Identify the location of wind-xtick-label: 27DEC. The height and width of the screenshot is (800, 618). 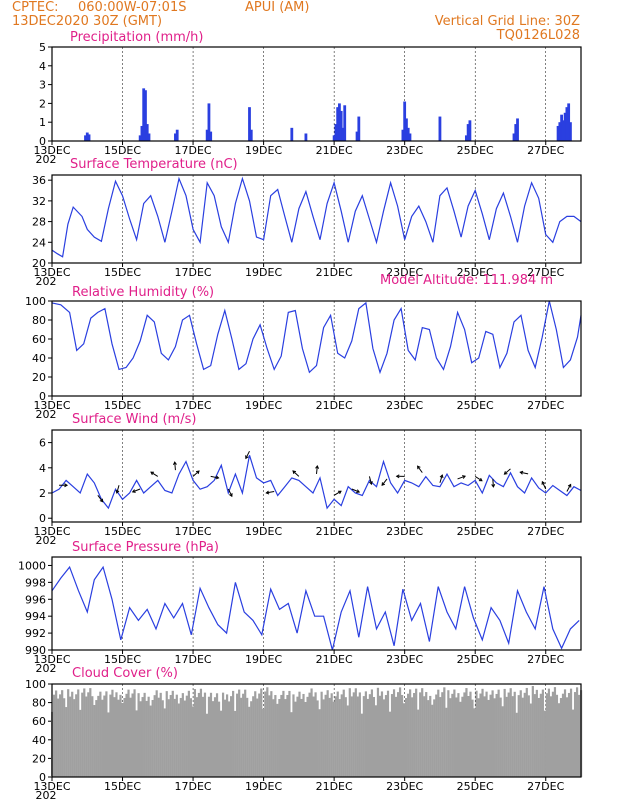
(545, 531).